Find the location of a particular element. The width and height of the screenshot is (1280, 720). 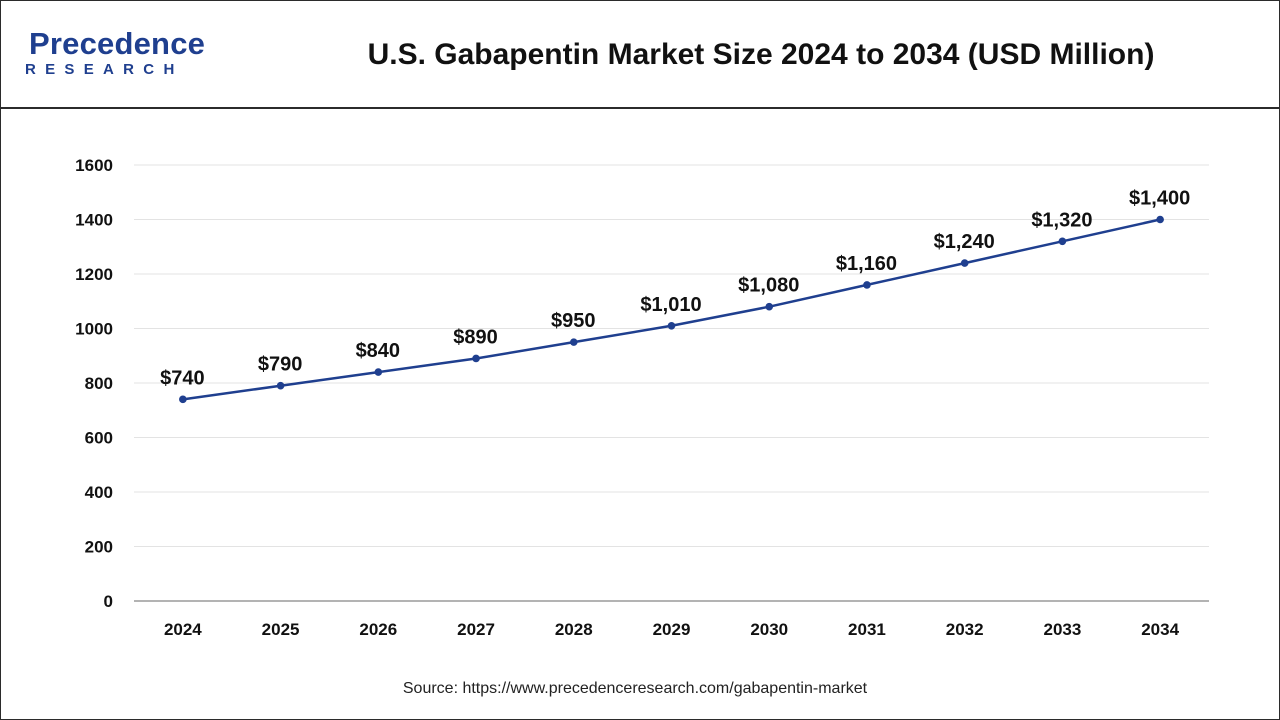

x-tick-label: 2030 is located at coordinates (769, 629).